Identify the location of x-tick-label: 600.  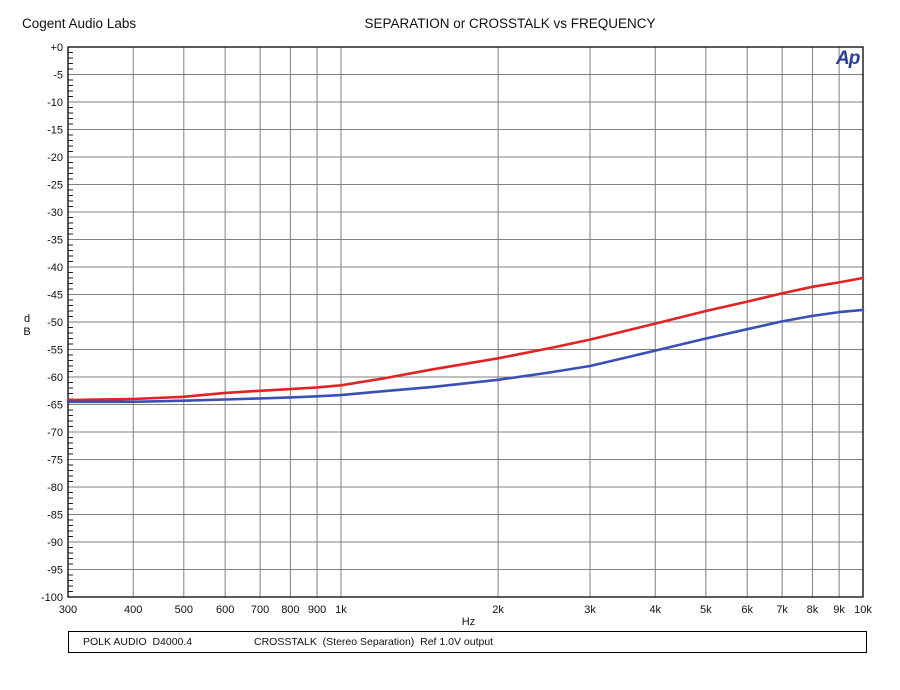
(225, 610).